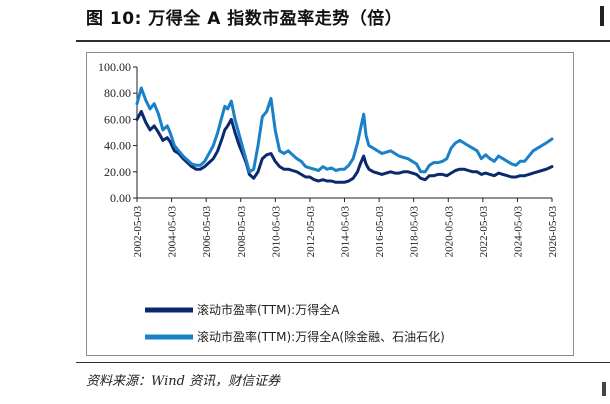 The height and width of the screenshot is (404, 610). What do you see at coordinates (117, 119) in the screenshot?
I see `y-tick-label: 60.00` at bounding box center [117, 119].